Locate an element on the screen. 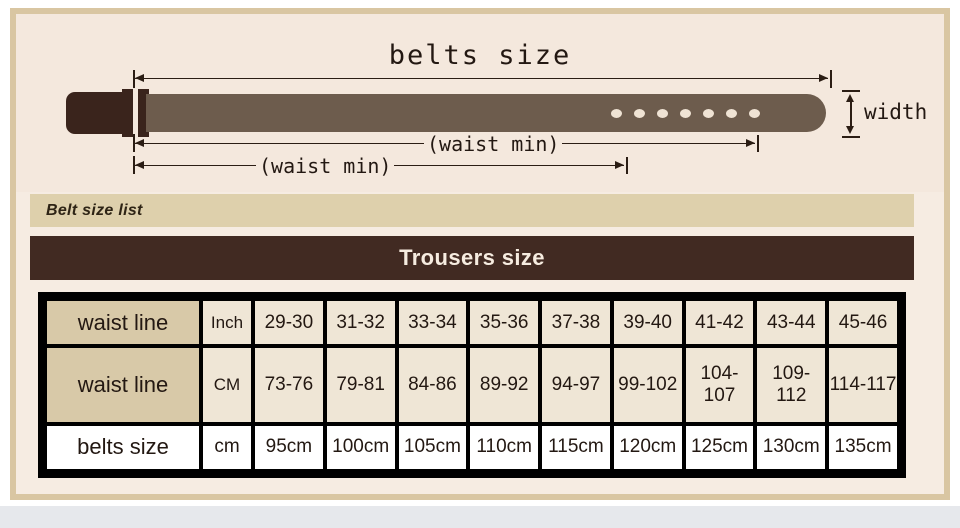 This screenshot has height=528, width=960. dim-tick-left-waist-upper is located at coordinates (134, 143).